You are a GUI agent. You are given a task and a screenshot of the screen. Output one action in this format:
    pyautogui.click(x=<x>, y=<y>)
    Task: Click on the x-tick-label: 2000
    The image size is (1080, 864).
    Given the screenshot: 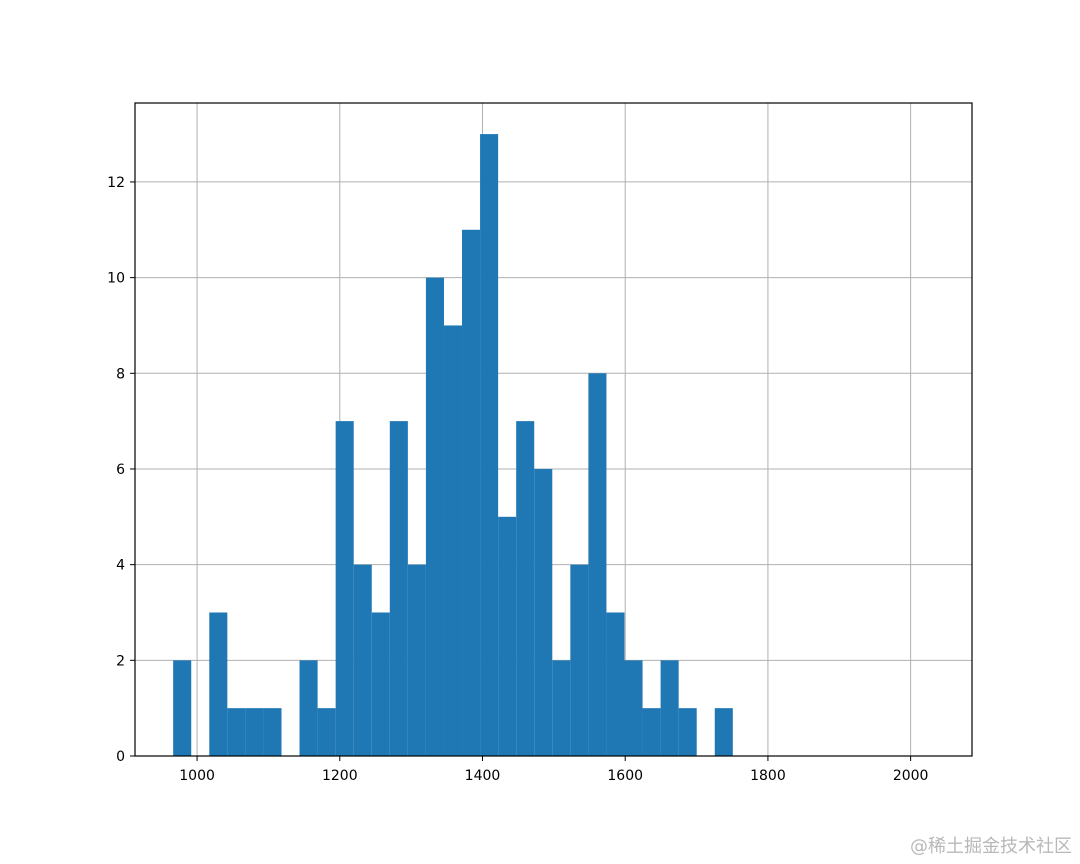 What is the action you would take?
    pyautogui.click(x=911, y=776)
    